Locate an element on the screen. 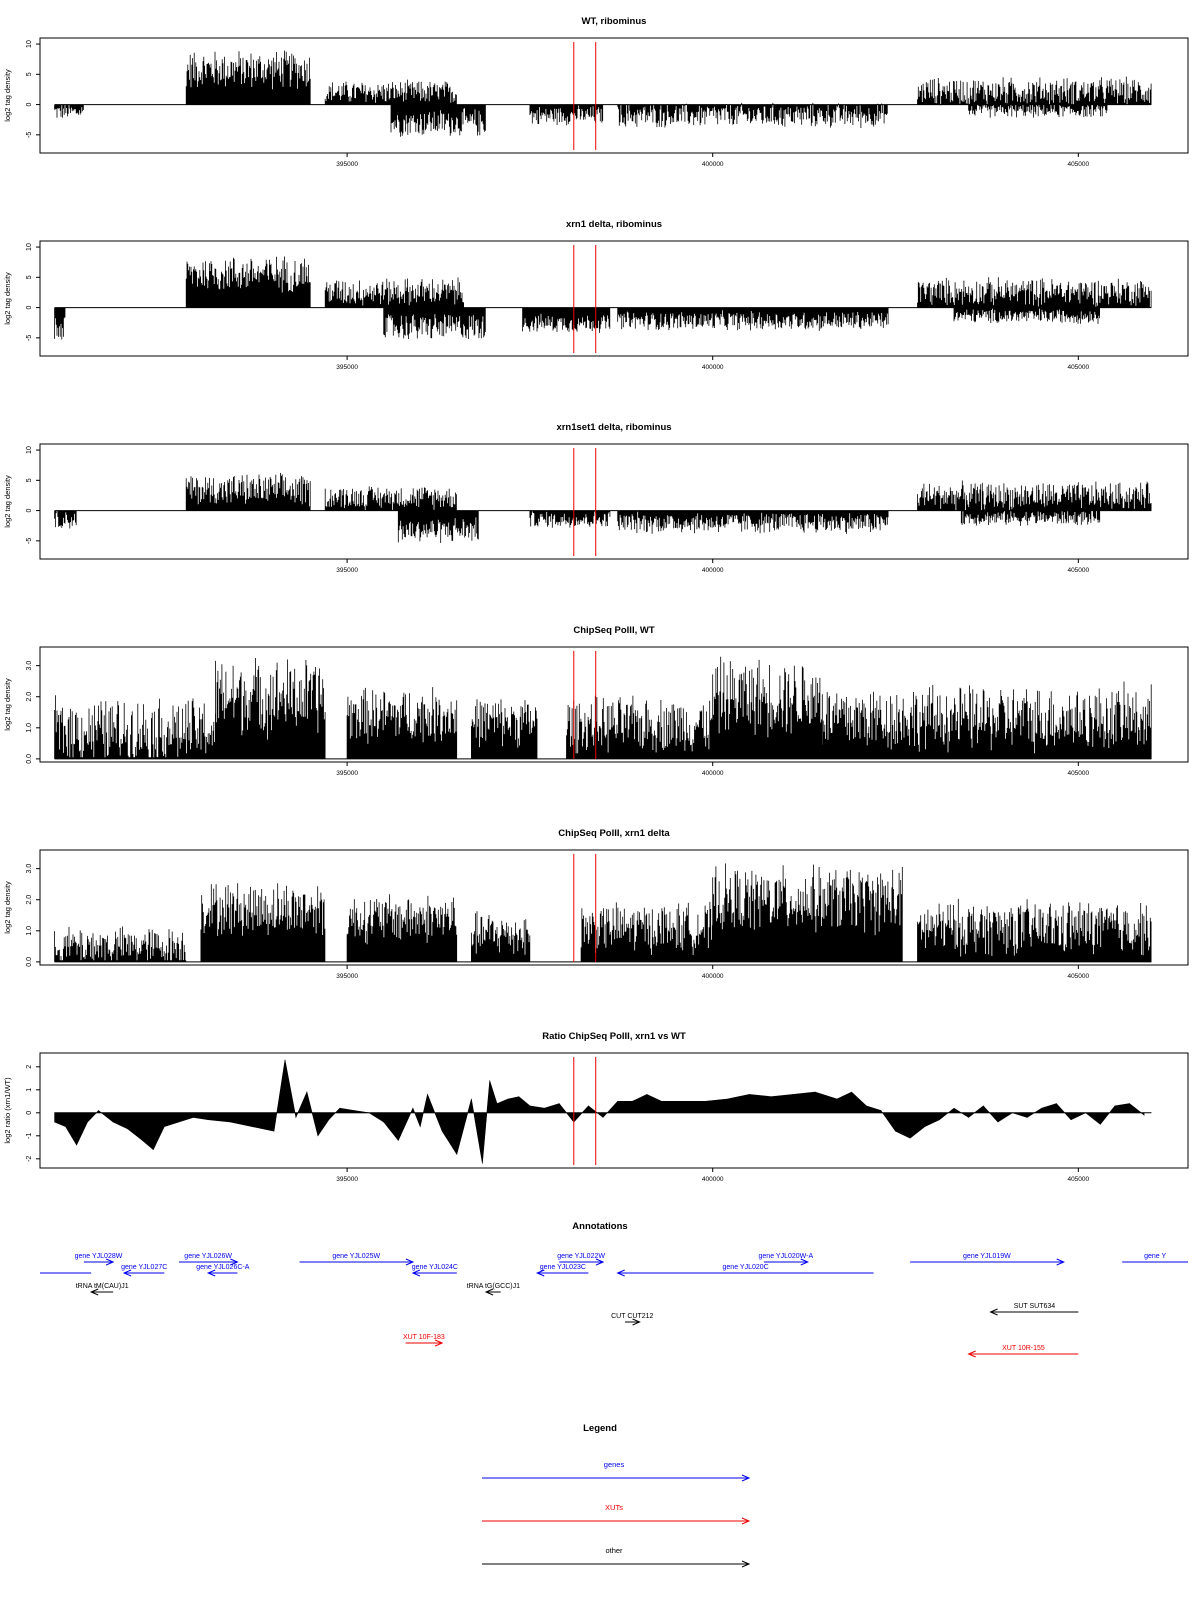 This screenshot has width=1200, height=1600. panel-title: xrn1 delta, ribominus is located at coordinates (614, 224).